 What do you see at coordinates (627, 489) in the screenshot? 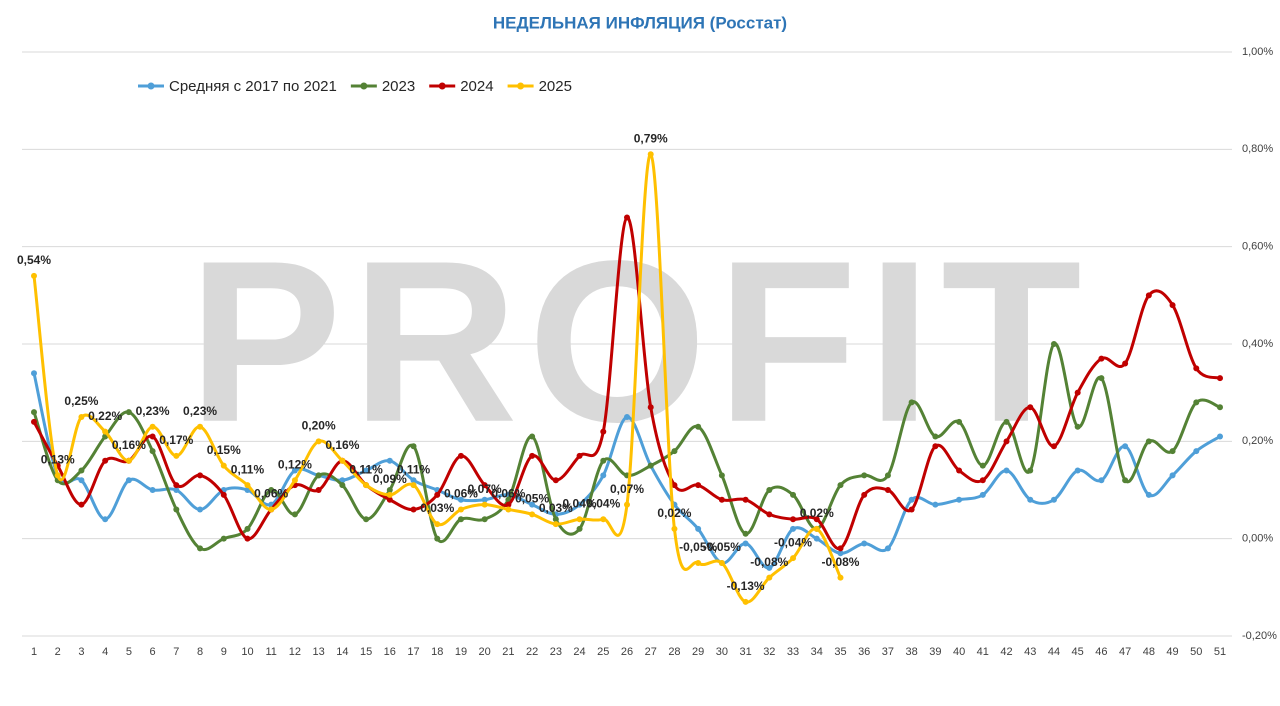
I see `data-label: 0,07%` at bounding box center [627, 489].